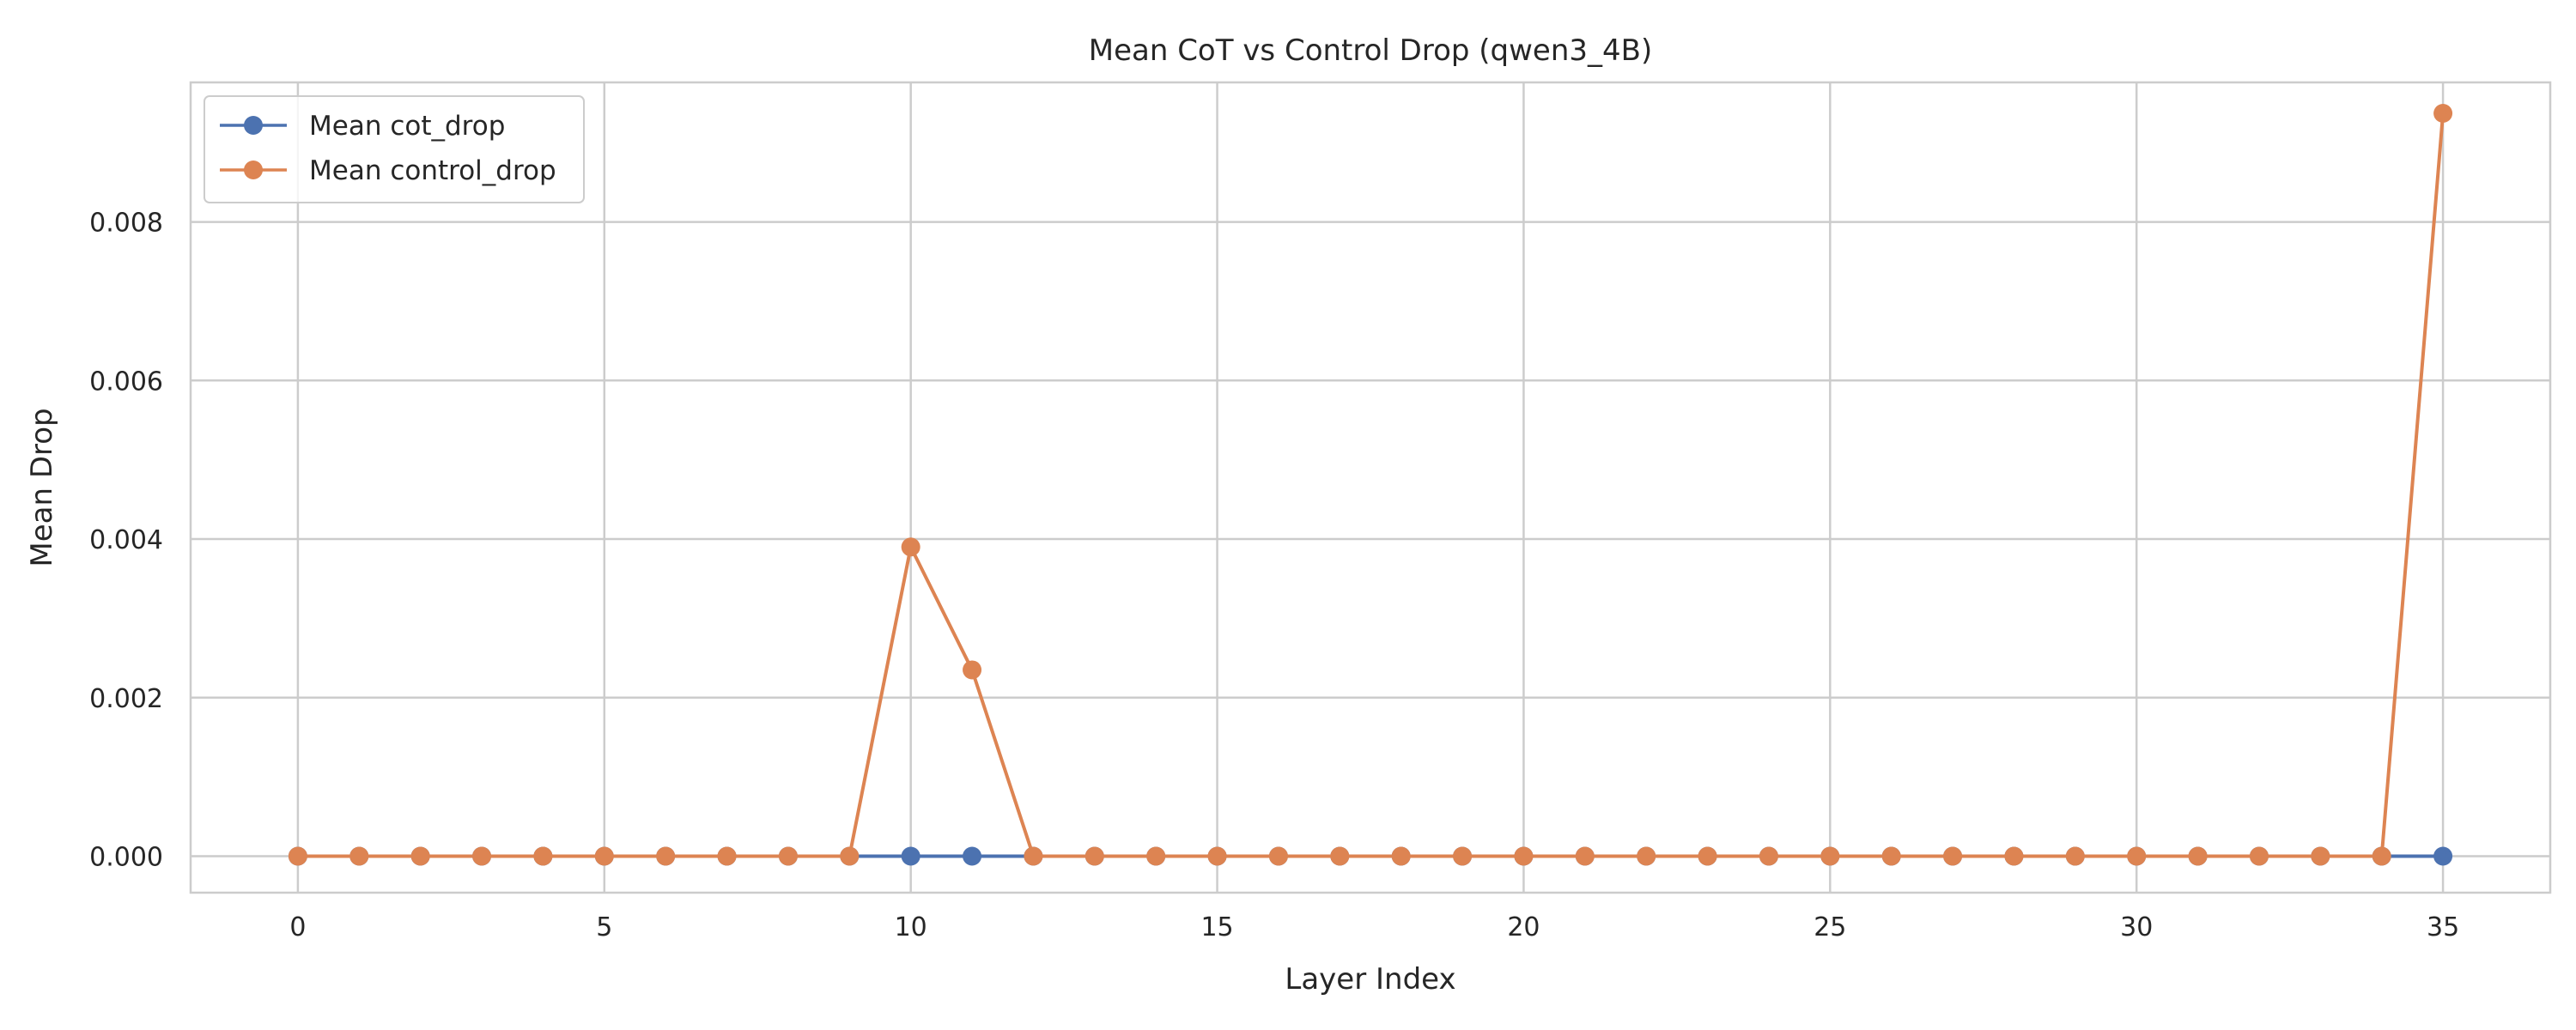 The image size is (2576, 1030). What do you see at coordinates (1217, 927) in the screenshot?
I see `x-tick-label: 15` at bounding box center [1217, 927].